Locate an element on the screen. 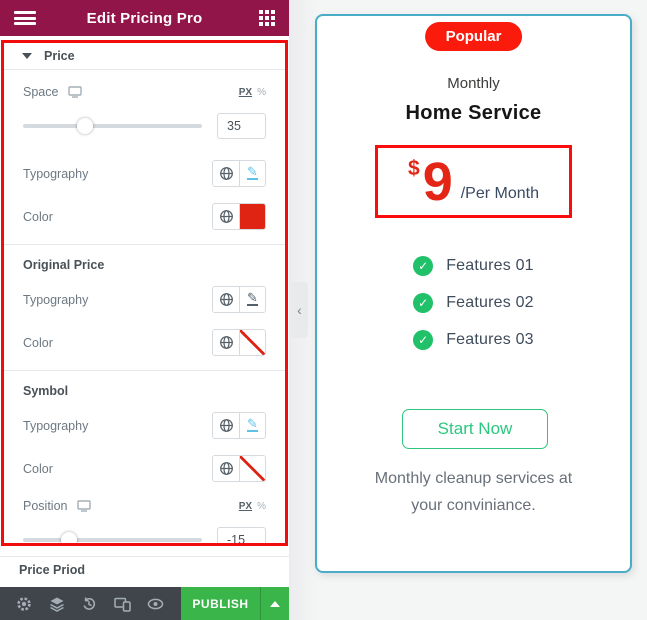  publish-button: PUBLISH is located at coordinates (220, 603).